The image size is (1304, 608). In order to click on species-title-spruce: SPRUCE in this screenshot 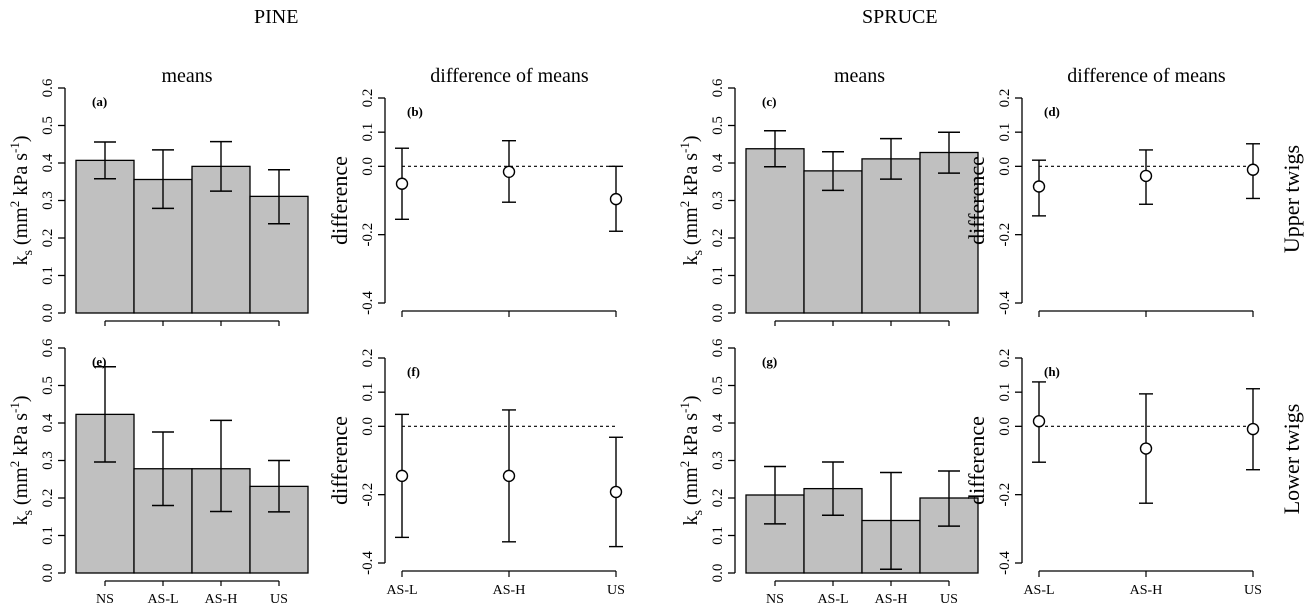, I will do `click(900, 17)`.